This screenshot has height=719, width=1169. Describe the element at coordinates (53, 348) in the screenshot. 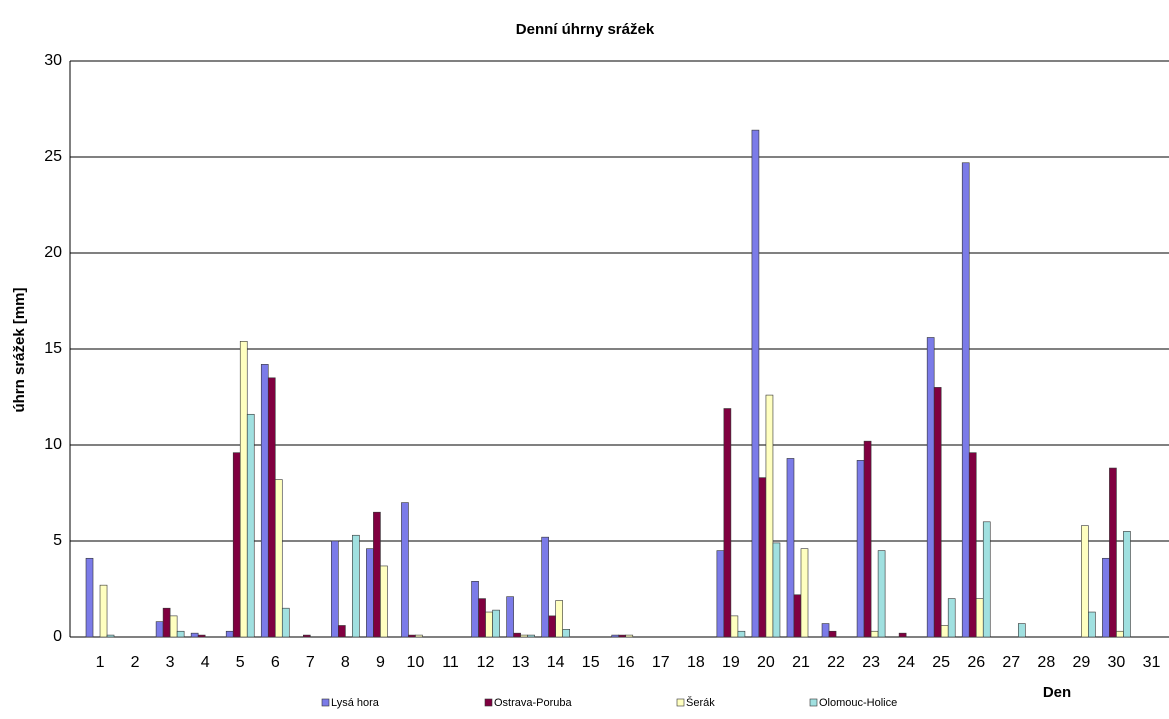

I see `y-tick-label: 15` at that location.